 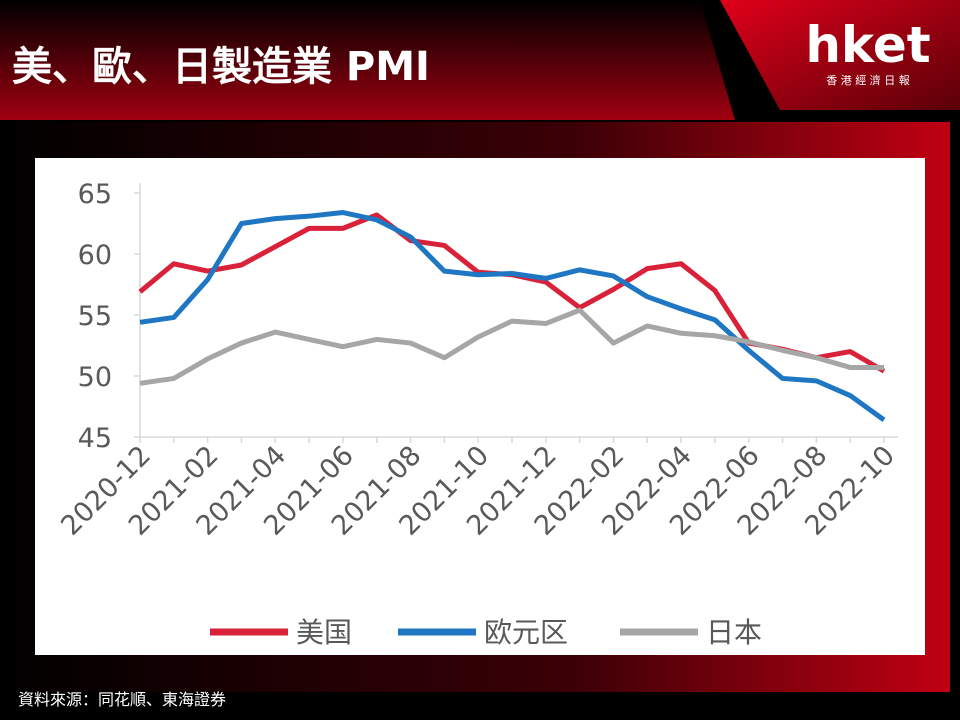 I want to click on header-band, so click(x=367, y=60).